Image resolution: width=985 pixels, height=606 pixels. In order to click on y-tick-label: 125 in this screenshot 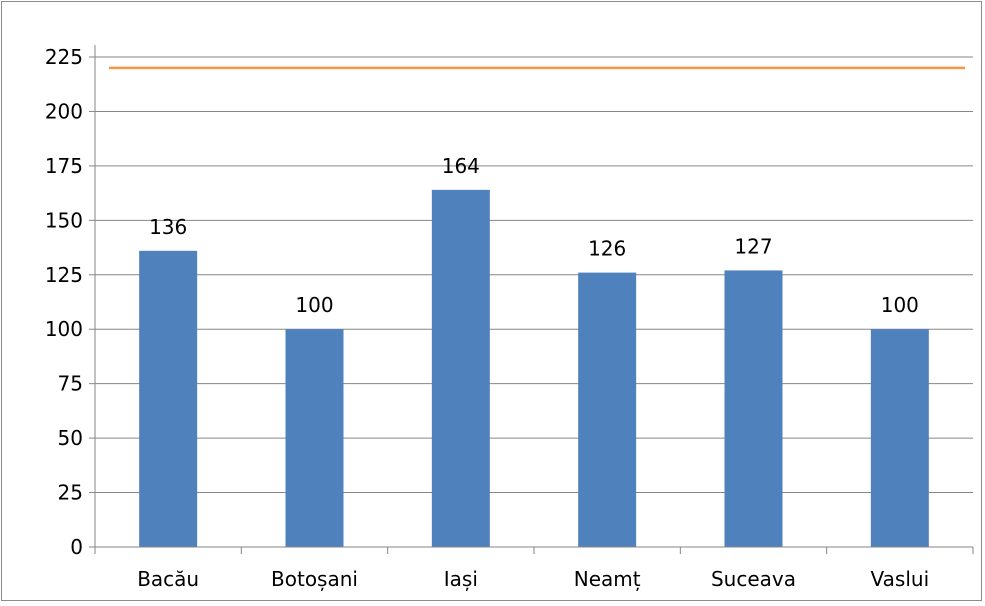, I will do `click(64, 275)`.